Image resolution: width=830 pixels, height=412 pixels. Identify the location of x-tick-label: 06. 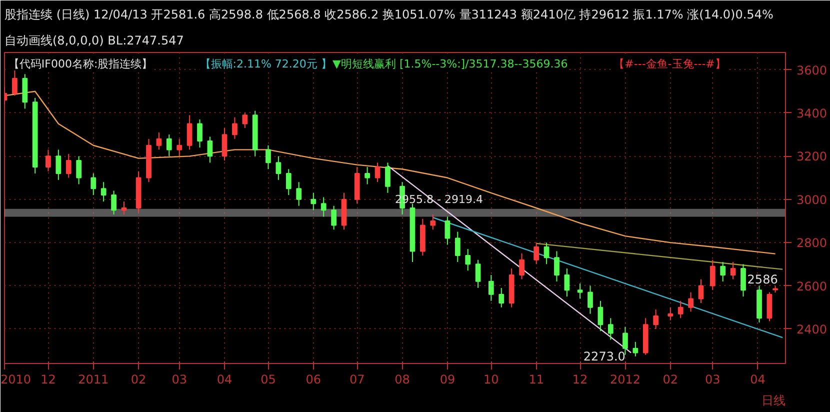
(314, 379).